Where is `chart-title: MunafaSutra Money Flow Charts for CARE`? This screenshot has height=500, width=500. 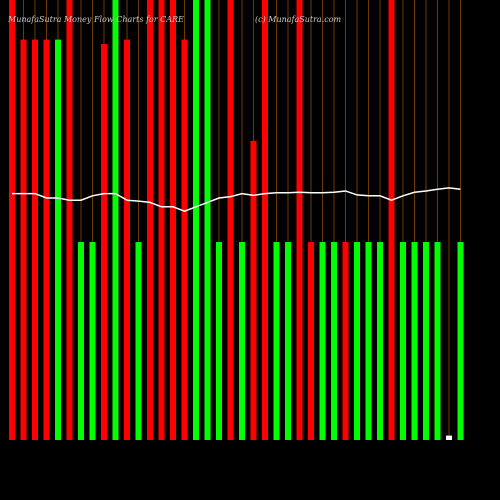
chart-title: MunafaSutra Money Flow Charts for CARE is located at coordinates (95, 19).